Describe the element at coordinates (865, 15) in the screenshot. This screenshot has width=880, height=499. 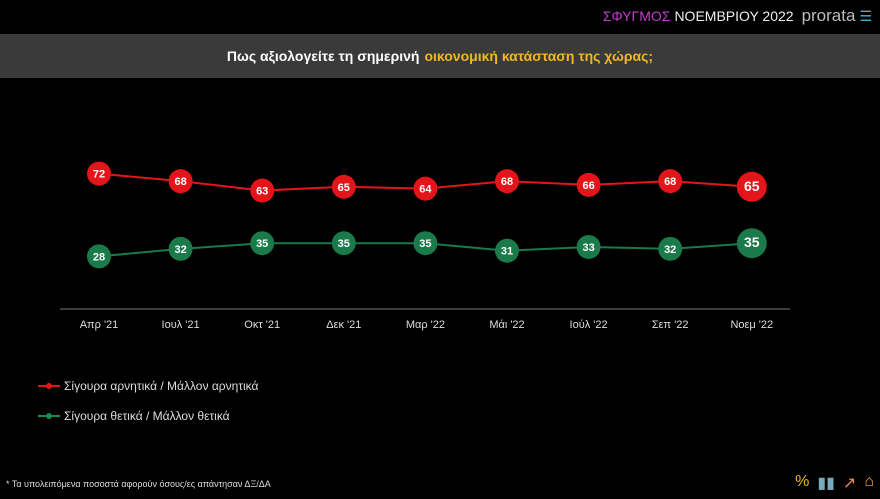
I see `logo-bars-icon: ☰` at that location.